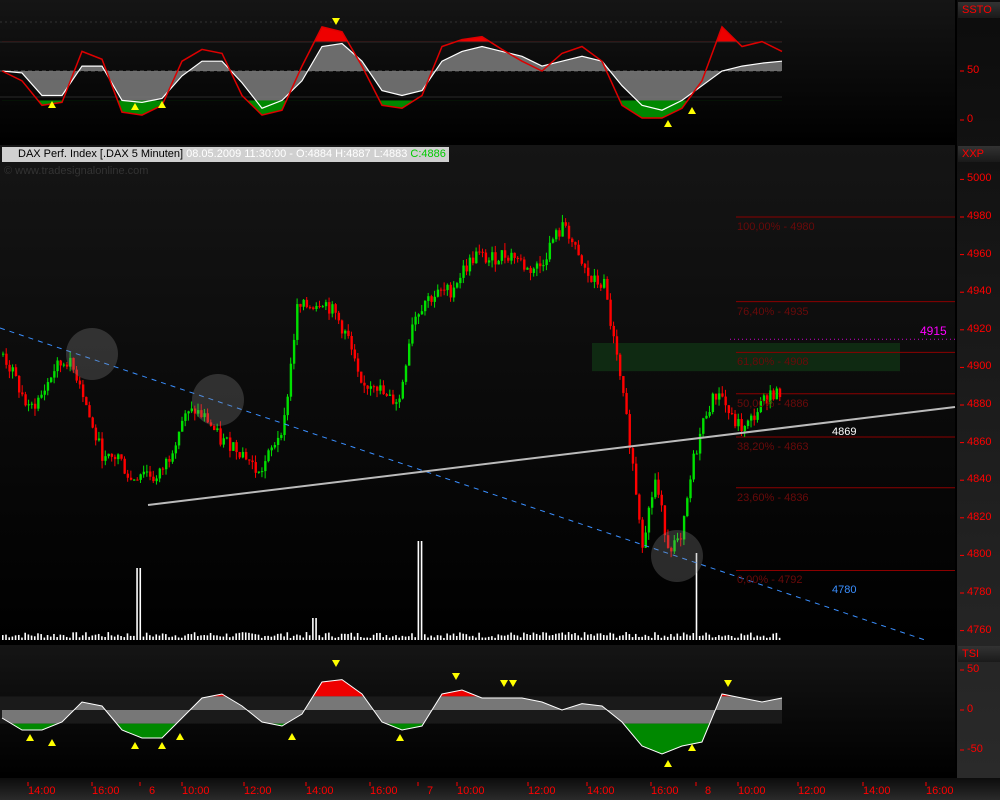 This screenshot has height=800, width=1000. I want to click on ssto-k-line, so click(392, 76).